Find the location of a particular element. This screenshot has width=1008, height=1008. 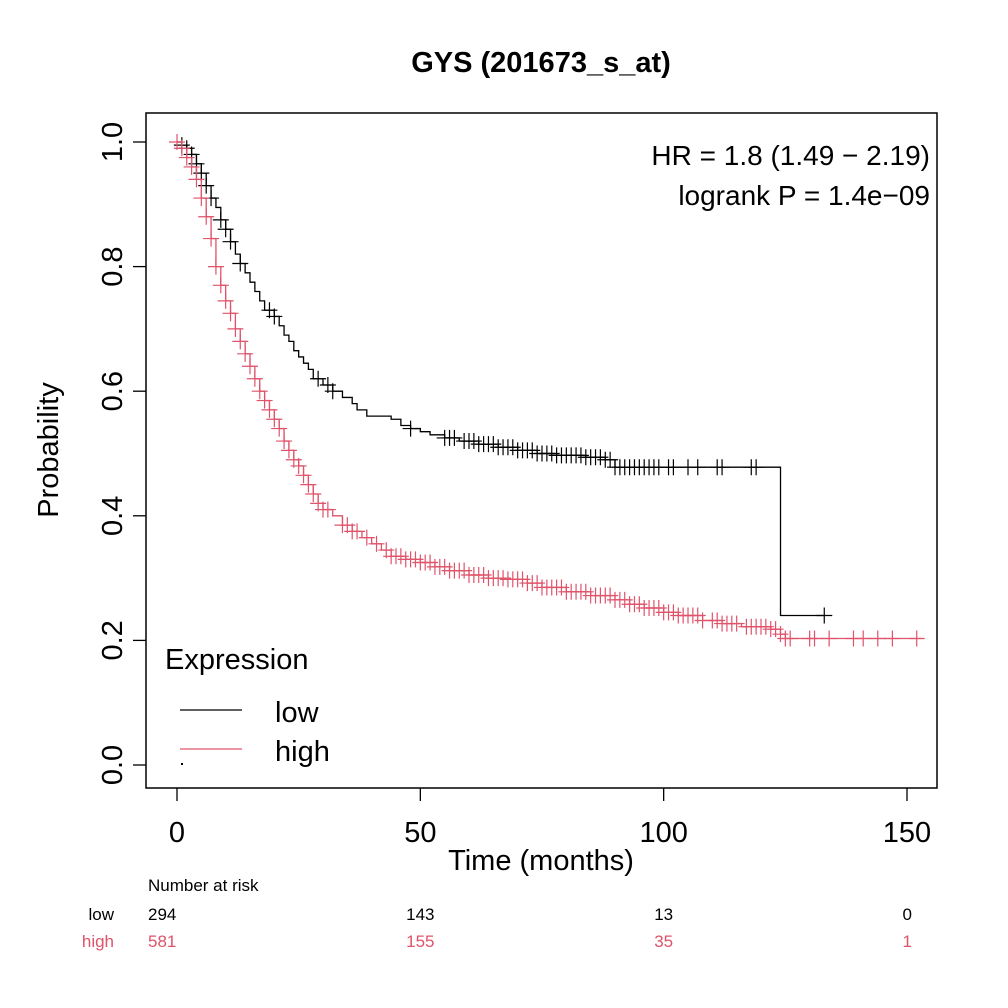

risk-value: 13 is located at coordinates (663, 914).